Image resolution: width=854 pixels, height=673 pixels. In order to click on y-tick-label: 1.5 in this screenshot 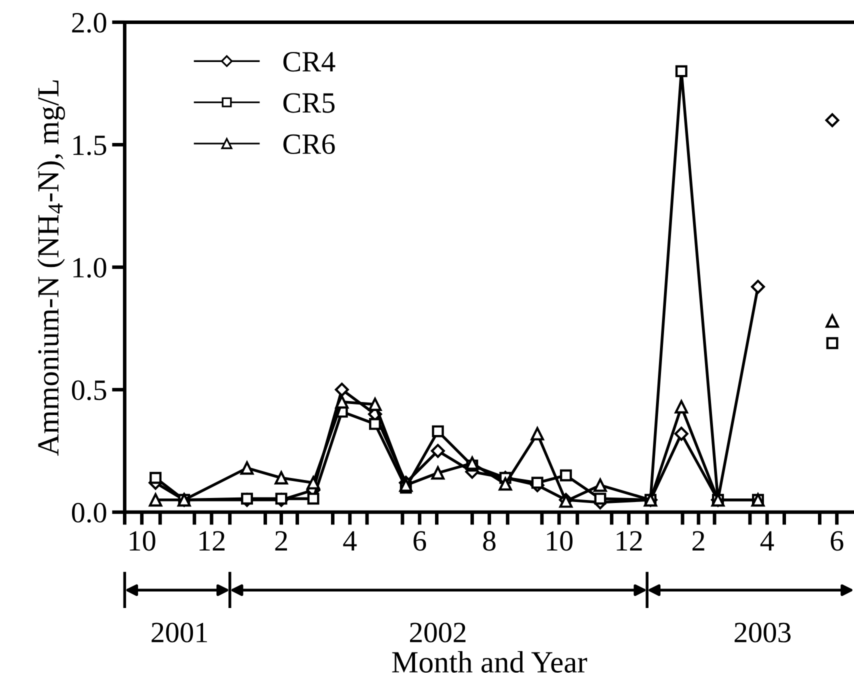, I will do `click(89, 146)`.